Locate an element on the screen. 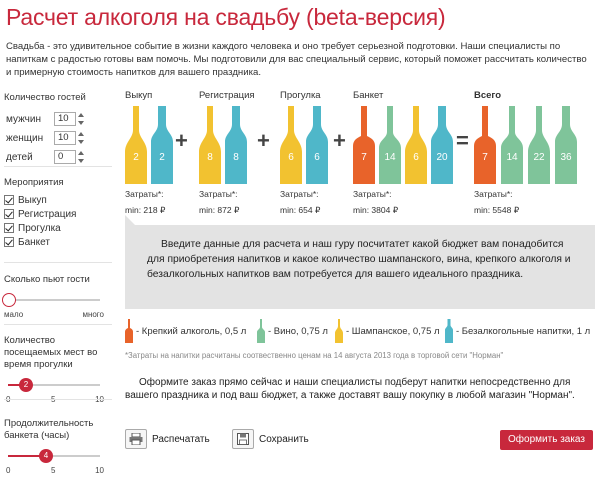 This screenshot has width=600, height=485. drinking-scale: мало много is located at coordinates (56, 316).